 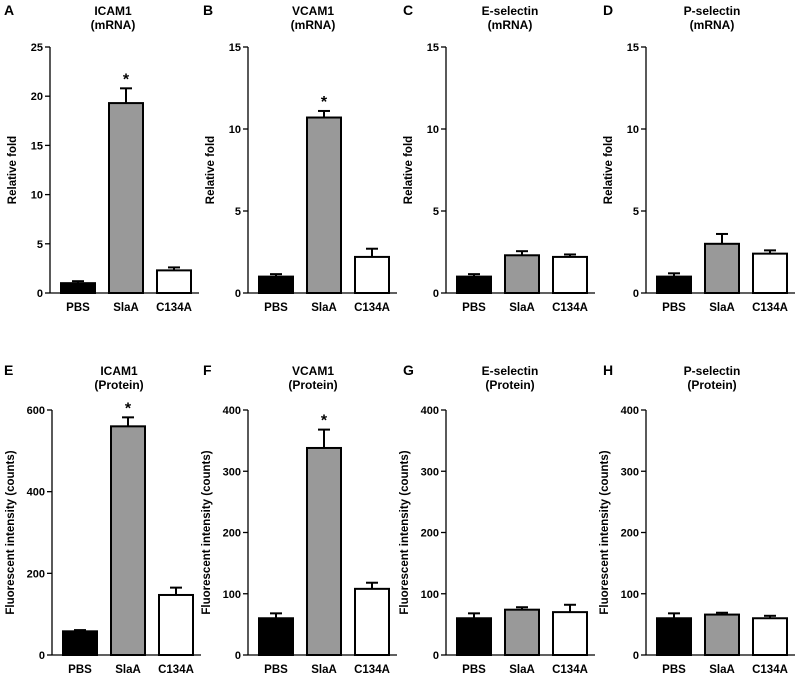 I want to click on x-label-h-c134a: C134A, so click(x=770, y=670).